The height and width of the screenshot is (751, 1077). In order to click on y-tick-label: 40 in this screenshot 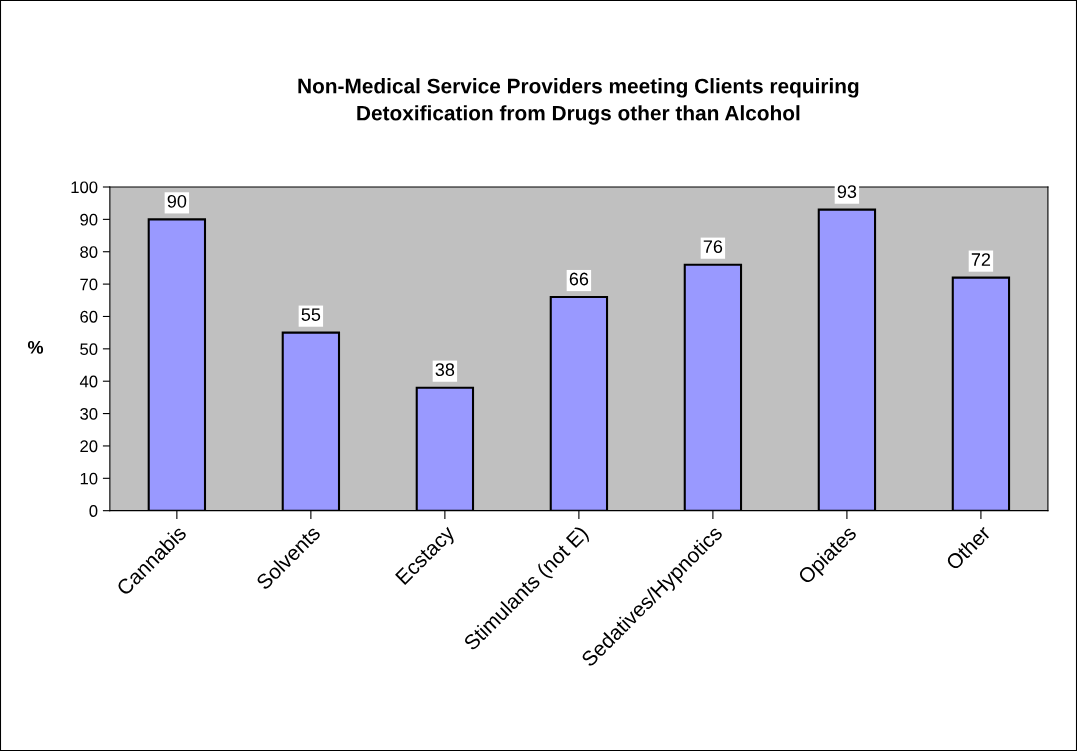, I will do `click(88, 381)`.